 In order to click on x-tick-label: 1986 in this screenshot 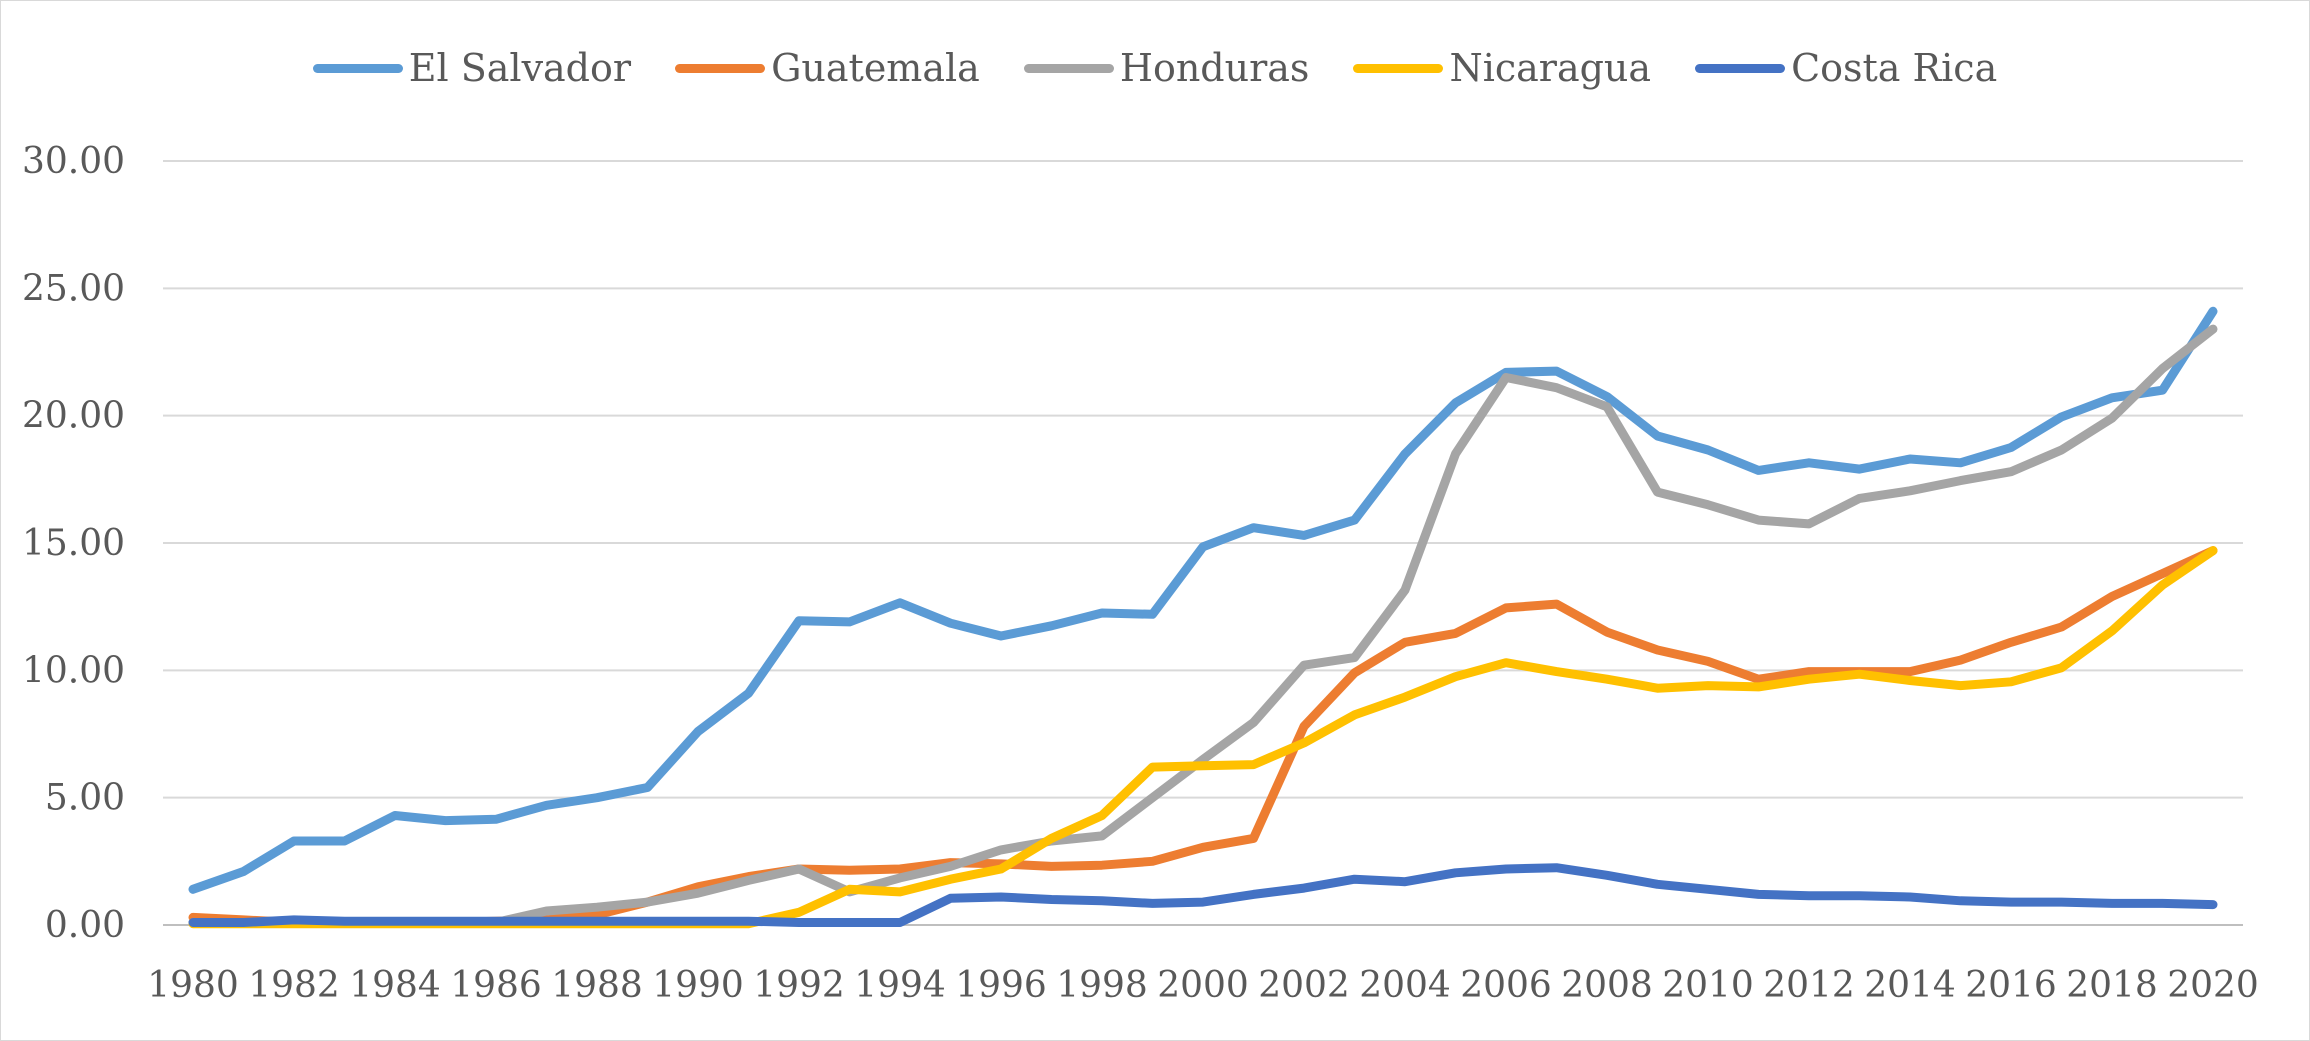, I will do `click(496, 985)`.